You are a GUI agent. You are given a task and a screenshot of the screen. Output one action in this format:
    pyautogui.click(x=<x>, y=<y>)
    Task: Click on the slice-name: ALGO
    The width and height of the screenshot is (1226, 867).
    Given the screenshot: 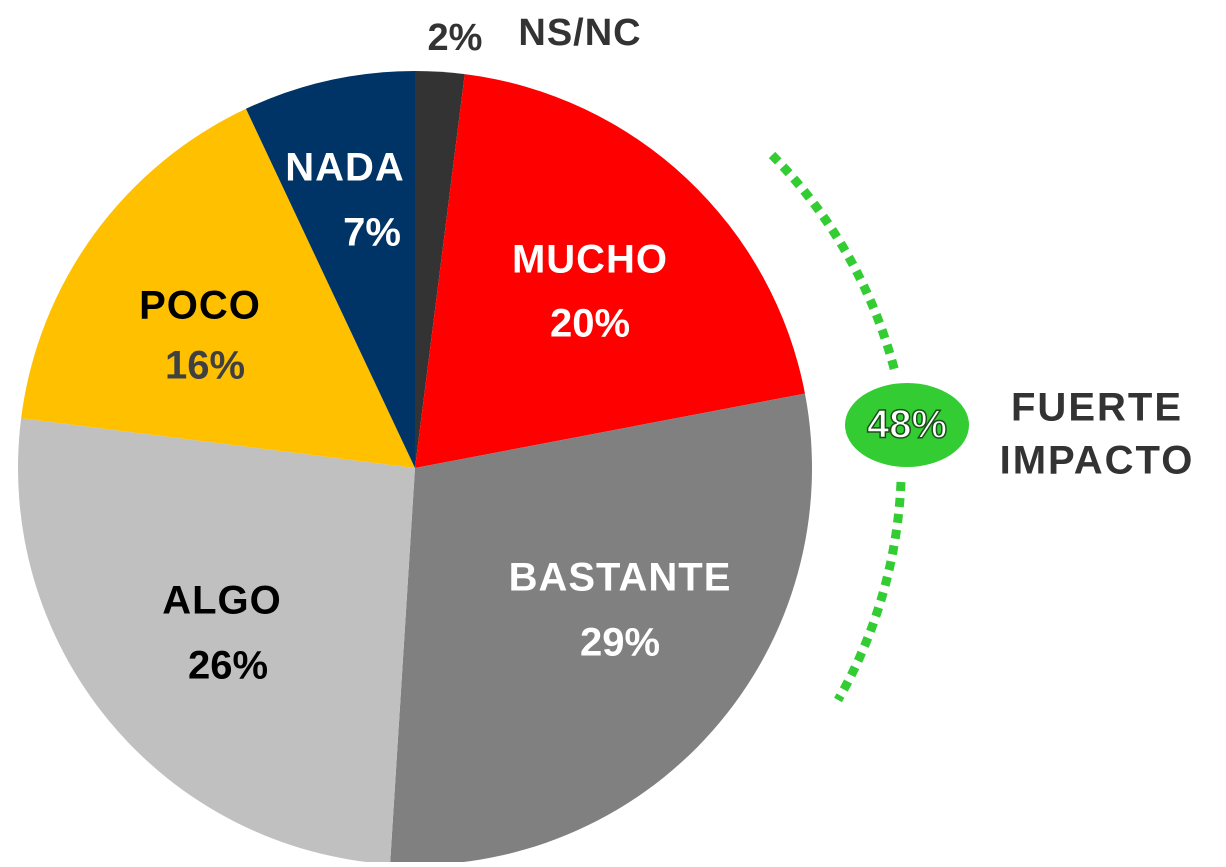 What is the action you would take?
    pyautogui.click(x=222, y=601)
    